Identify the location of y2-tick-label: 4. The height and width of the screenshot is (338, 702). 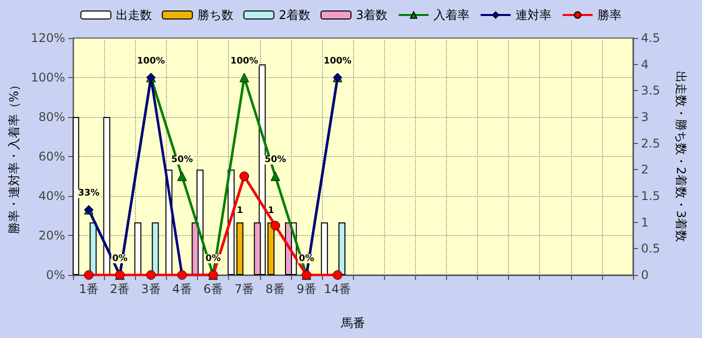
(645, 64).